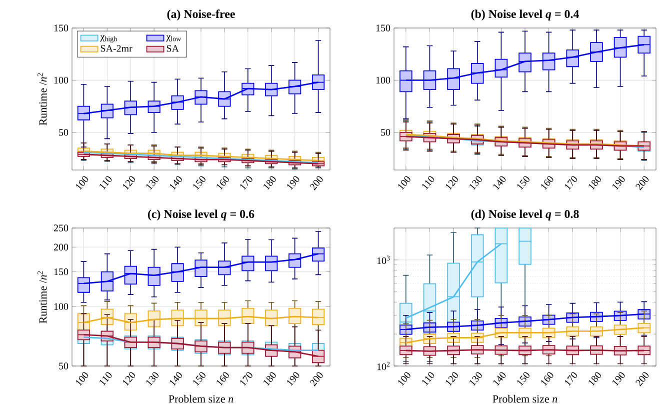  What do you see at coordinates (116, 48) in the screenshot?
I see `legend-label: SA-2mr` at bounding box center [116, 48].